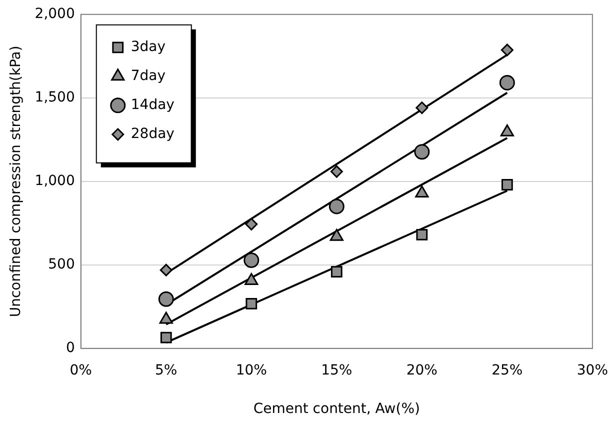 This screenshot has height=426, width=616. What do you see at coordinates (70, 348) in the screenshot?
I see `y-tick-label: 0` at bounding box center [70, 348].